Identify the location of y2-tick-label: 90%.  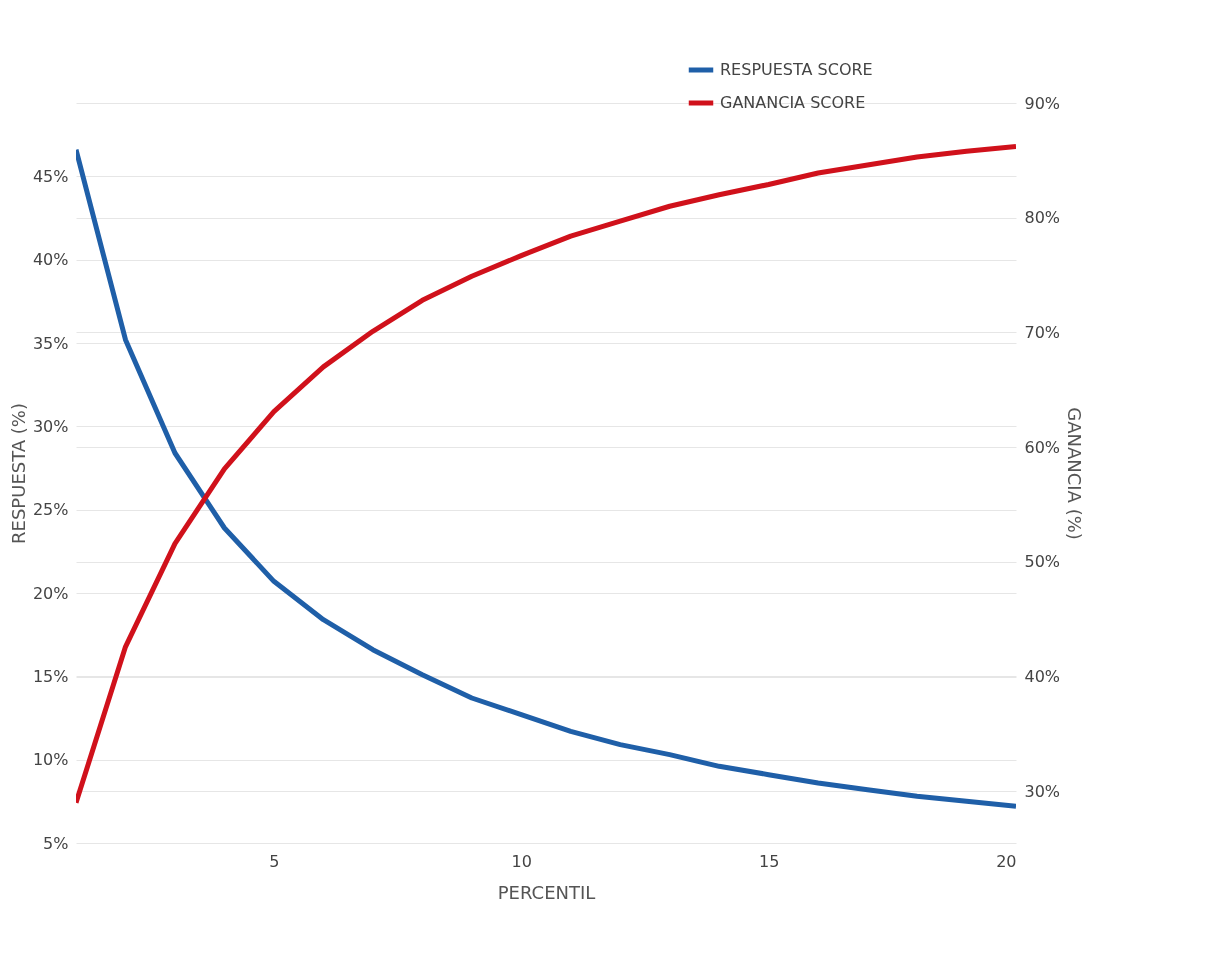
(1042, 103).